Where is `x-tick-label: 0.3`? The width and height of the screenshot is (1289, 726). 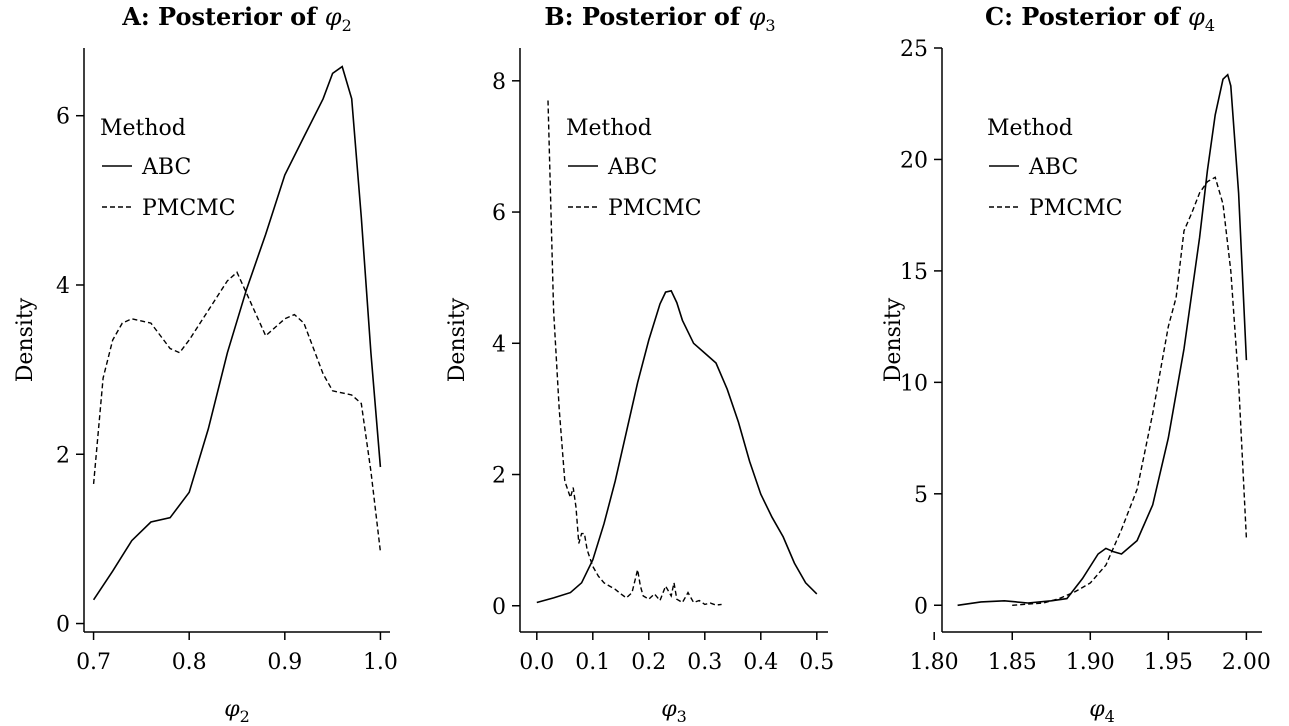
x-tick-label: 0.3 is located at coordinates (704, 662).